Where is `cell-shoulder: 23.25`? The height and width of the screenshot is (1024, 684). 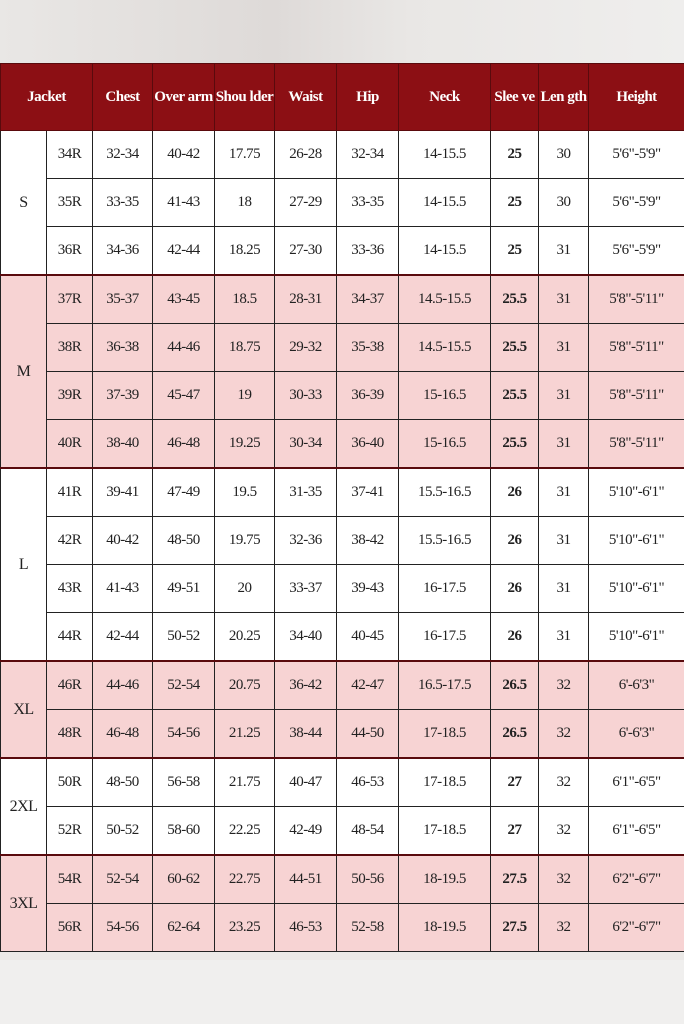 cell-shoulder: 23.25 is located at coordinates (244, 927).